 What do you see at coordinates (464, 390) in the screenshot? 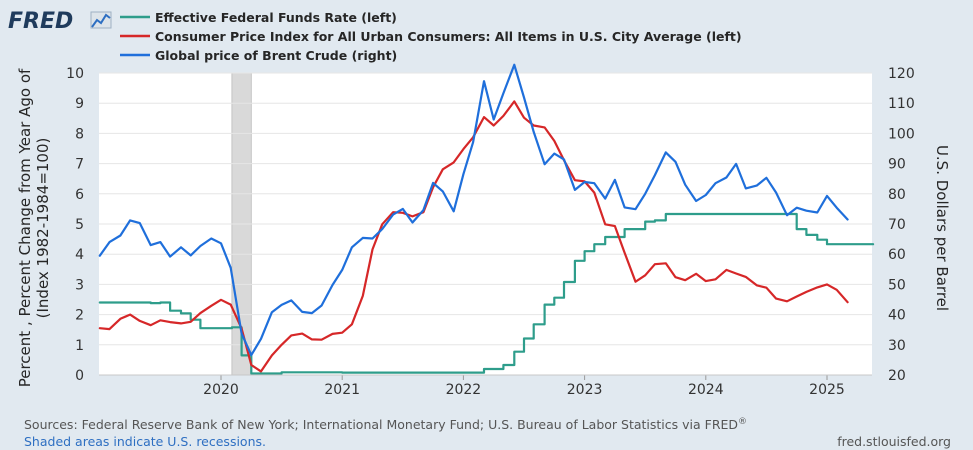
I see `x-tick-2022: 2022` at bounding box center [464, 390].